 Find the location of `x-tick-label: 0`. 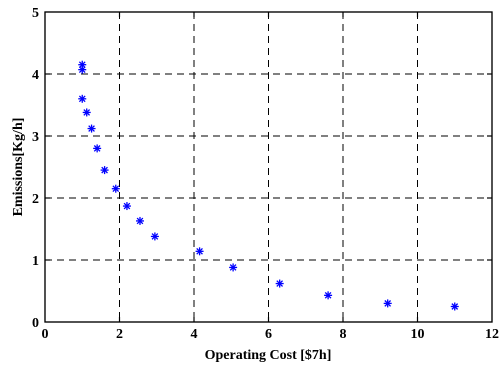

x-tick-label: 0 is located at coordinates (45, 334).